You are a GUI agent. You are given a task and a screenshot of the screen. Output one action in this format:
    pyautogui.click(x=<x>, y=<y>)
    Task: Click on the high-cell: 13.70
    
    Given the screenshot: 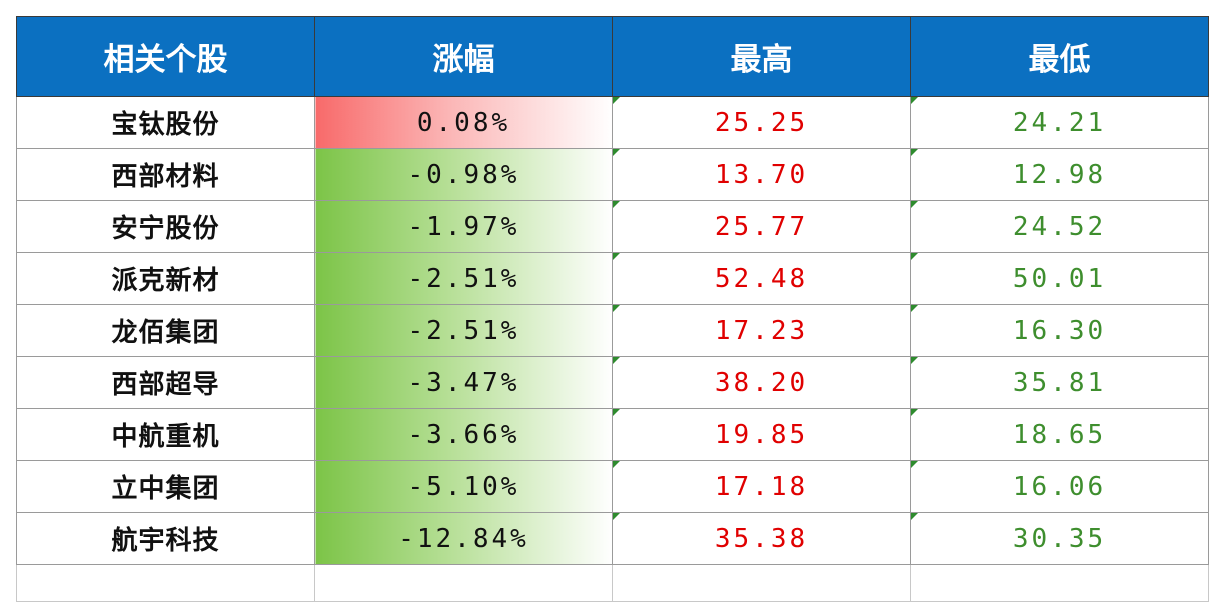 What is the action you would take?
    pyautogui.click(x=761, y=174)
    